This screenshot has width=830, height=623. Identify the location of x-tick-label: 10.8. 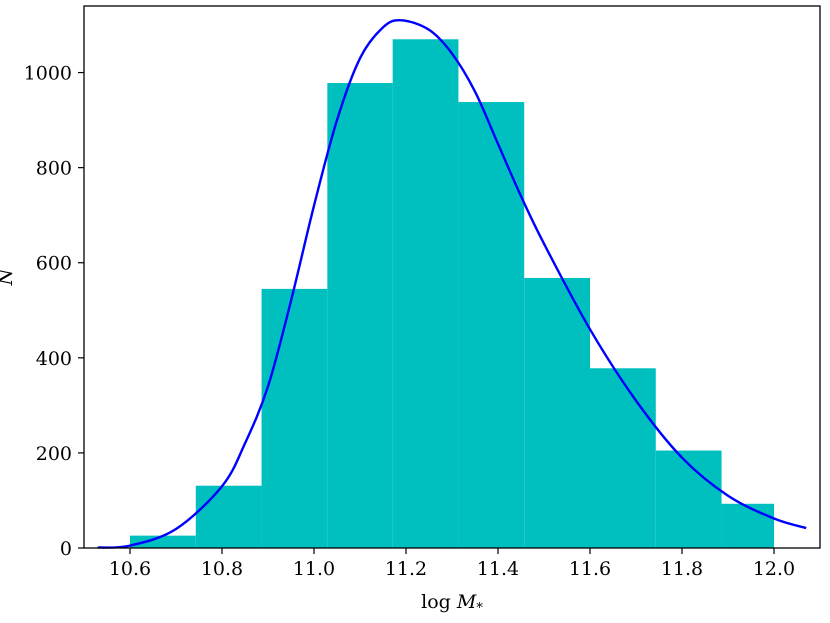
(222, 569).